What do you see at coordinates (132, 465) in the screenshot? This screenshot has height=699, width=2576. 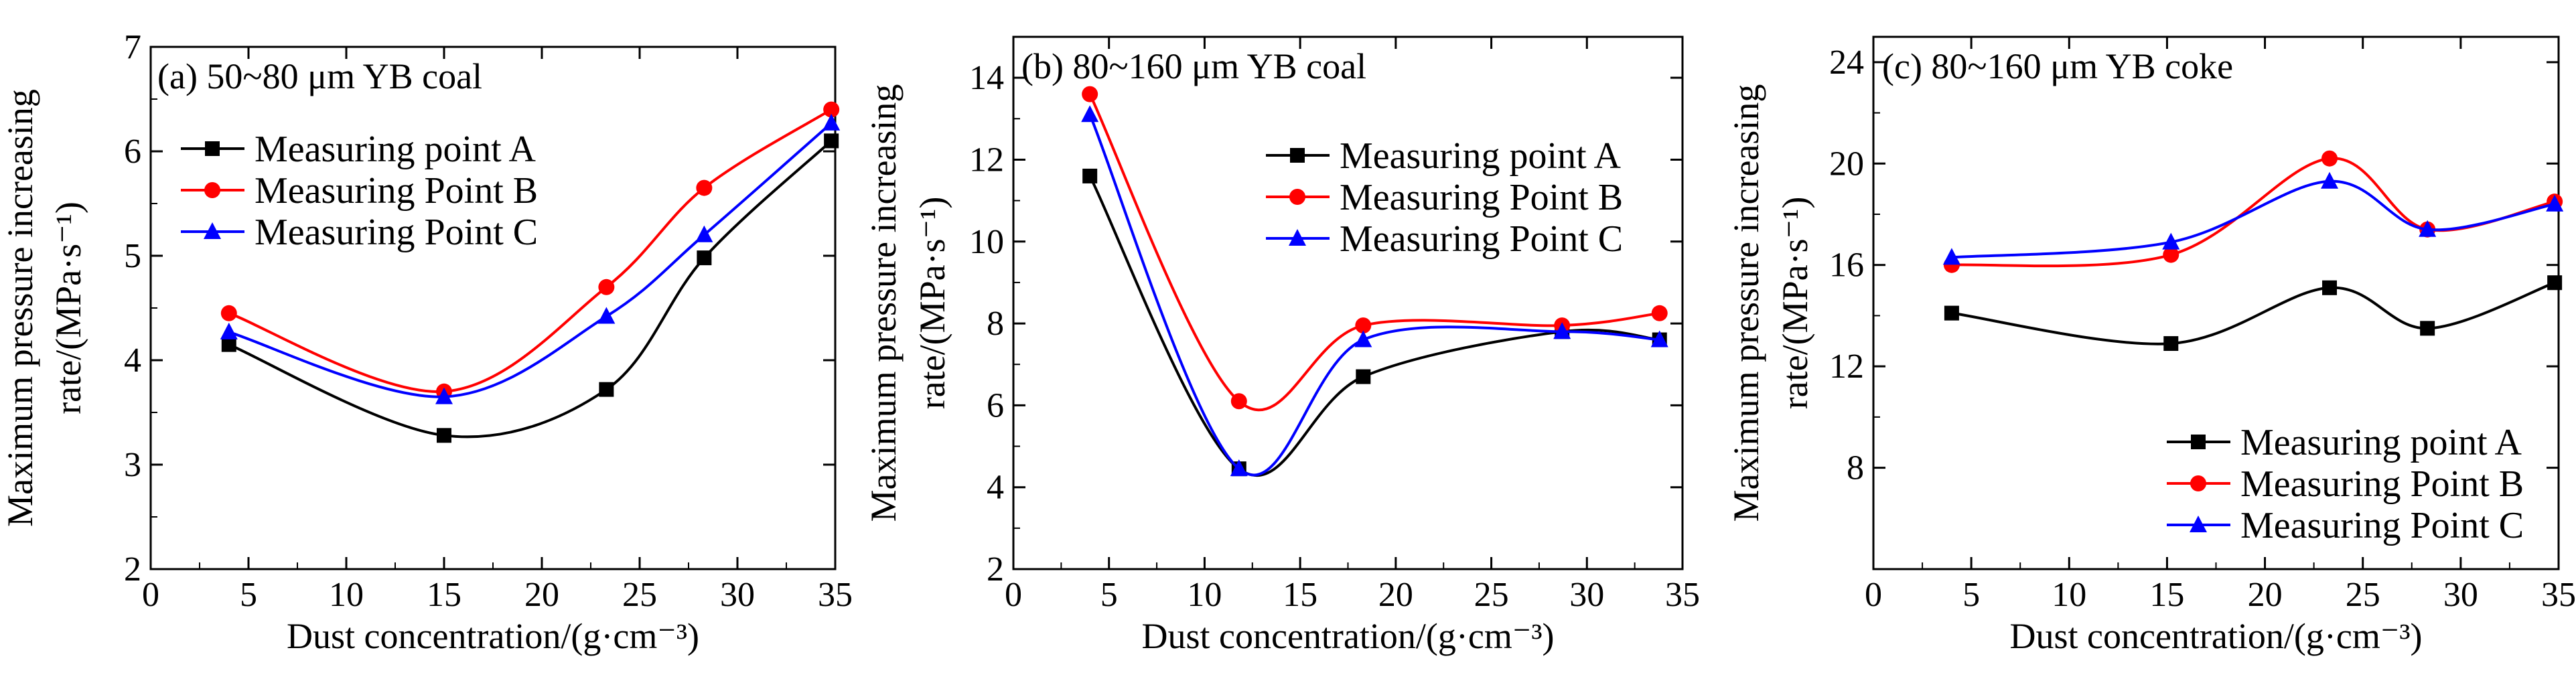 I see `y-tick-label: 3` at bounding box center [132, 465].